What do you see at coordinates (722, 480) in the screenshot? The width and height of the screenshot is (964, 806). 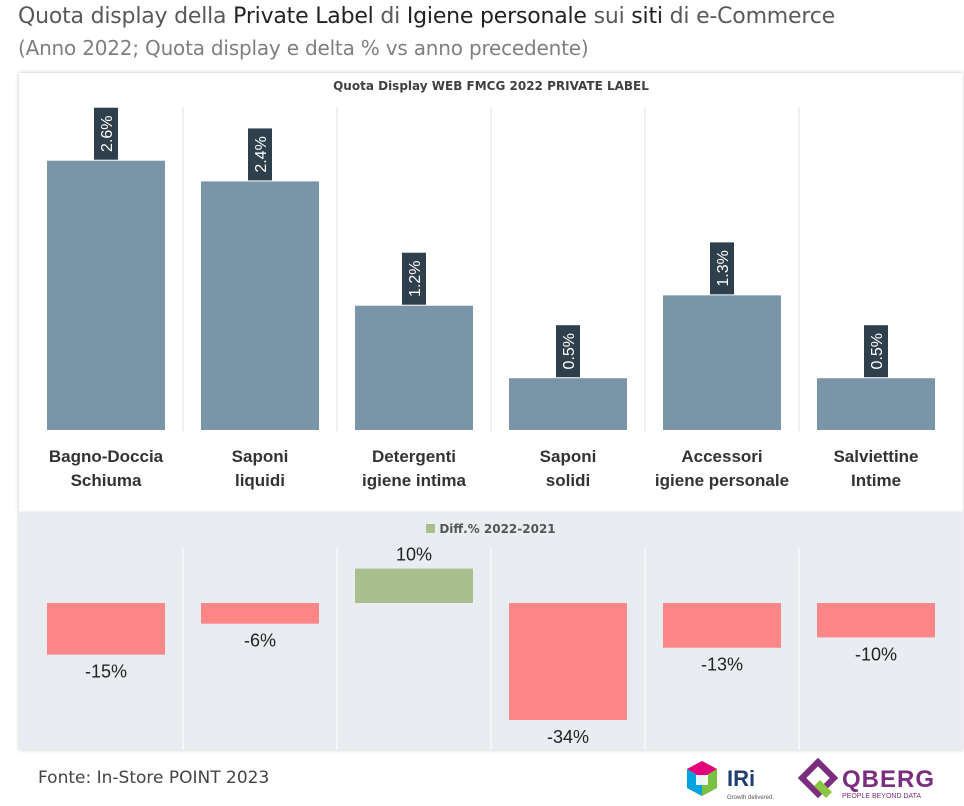 I see `category-label: igiene personale` at bounding box center [722, 480].